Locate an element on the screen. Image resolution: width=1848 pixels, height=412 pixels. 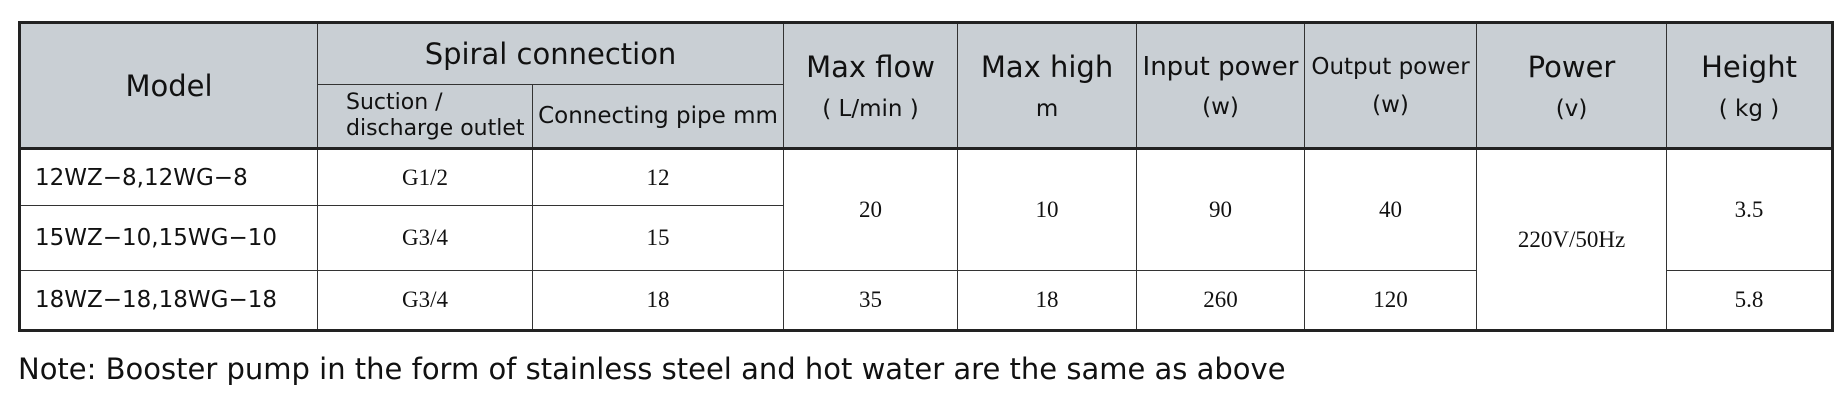
header-cell: Connecting pipe mm is located at coordinates (658, 117).